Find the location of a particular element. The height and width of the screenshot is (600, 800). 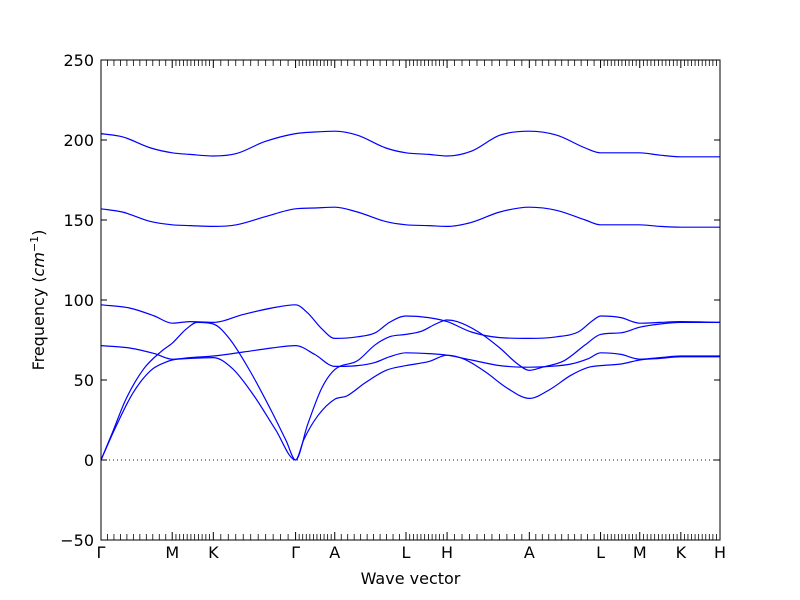

y-axis-title-unit-exponent: −1 is located at coordinates (34, 244).